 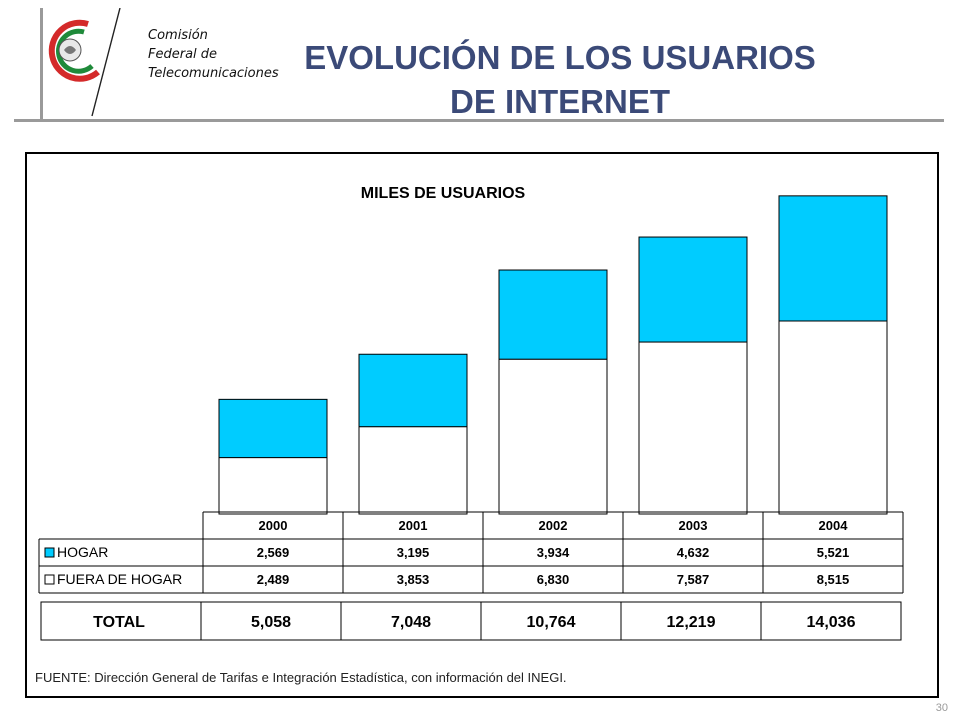 I want to click on table-cell: 2,489, so click(x=273, y=579).